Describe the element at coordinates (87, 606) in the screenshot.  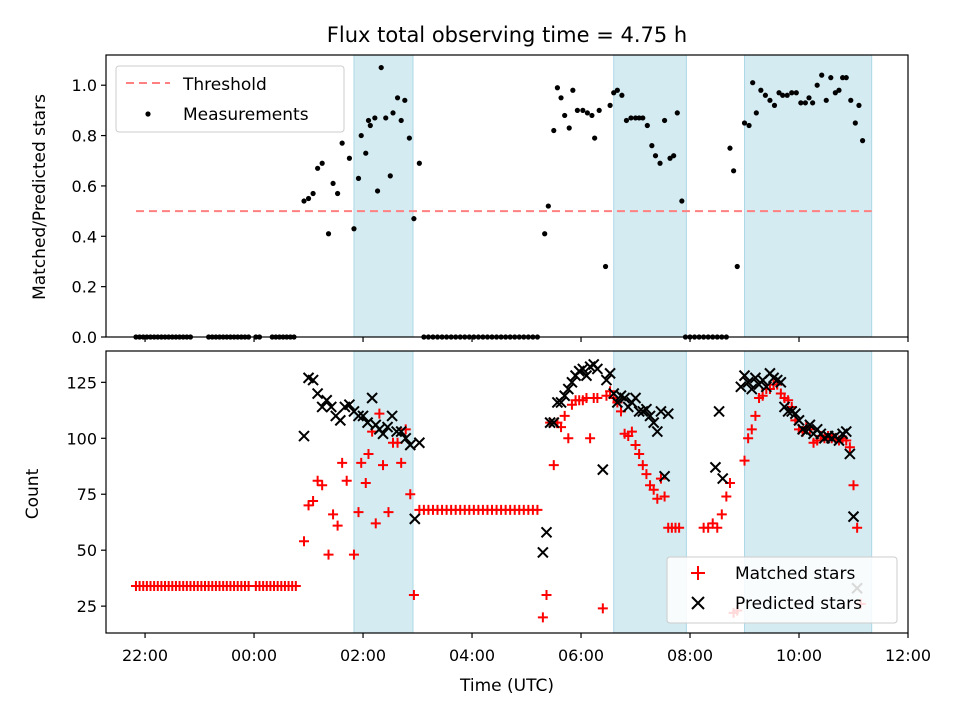
I see `y-tick-label: 25` at that location.